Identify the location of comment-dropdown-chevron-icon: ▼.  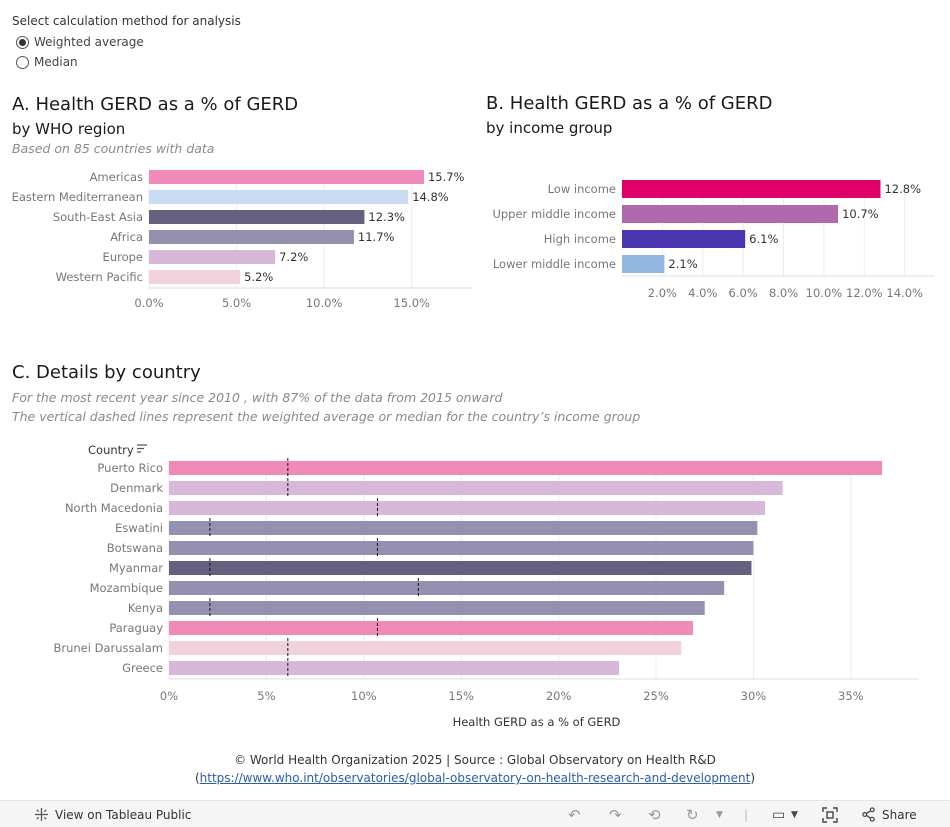
(794, 814).